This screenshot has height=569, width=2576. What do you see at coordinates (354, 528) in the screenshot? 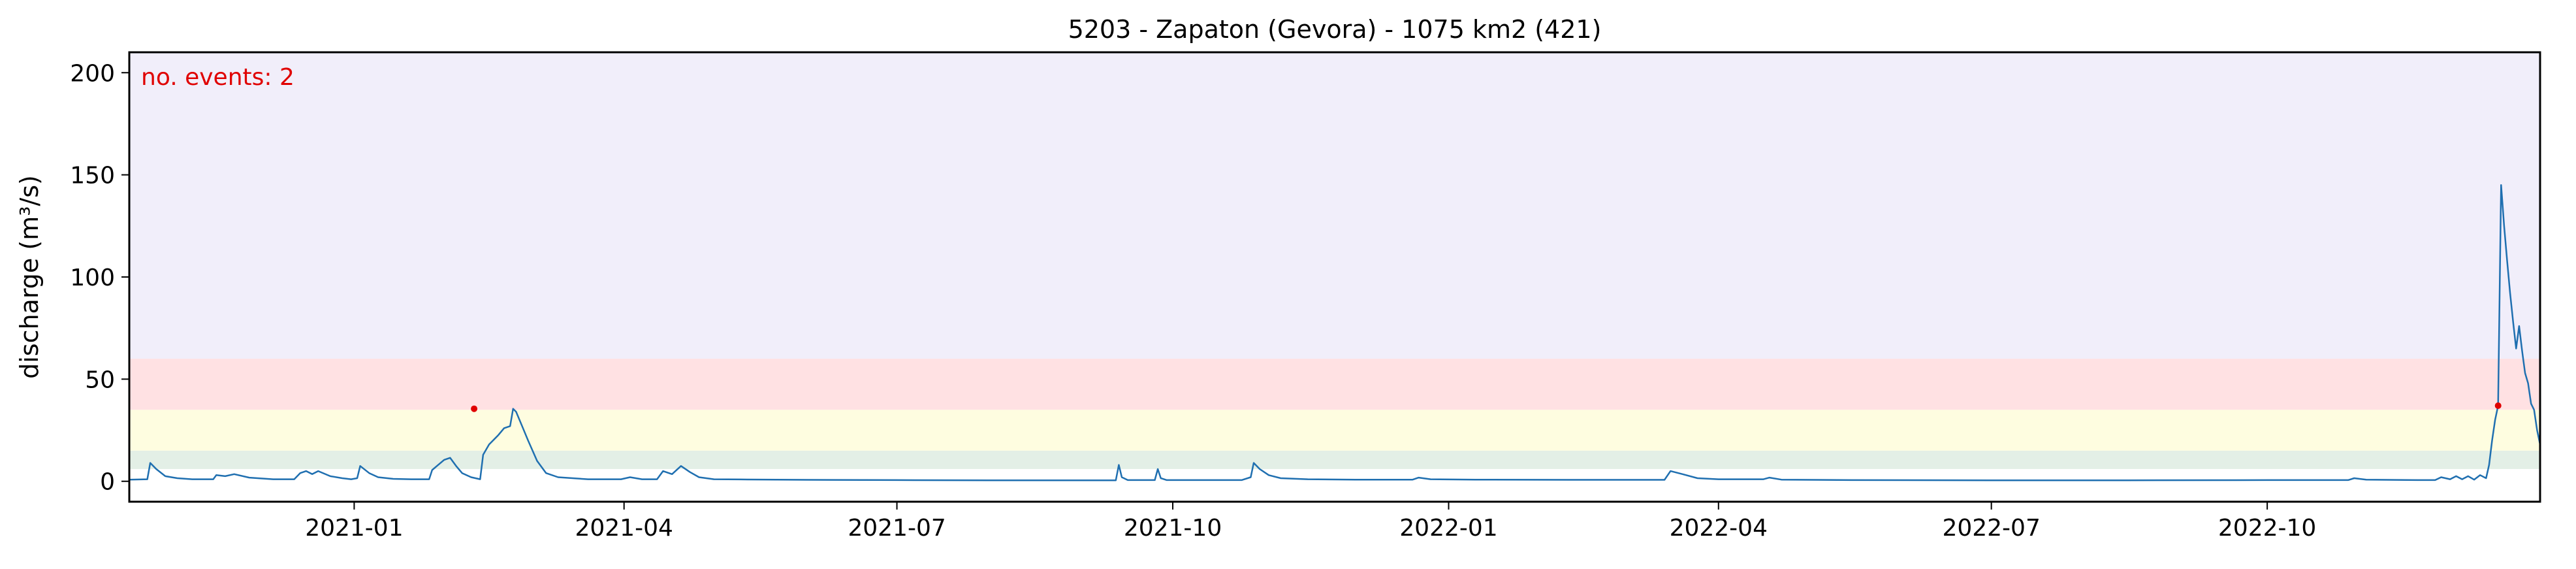
I see `x-tick-label-0: 2021-01` at bounding box center [354, 528].